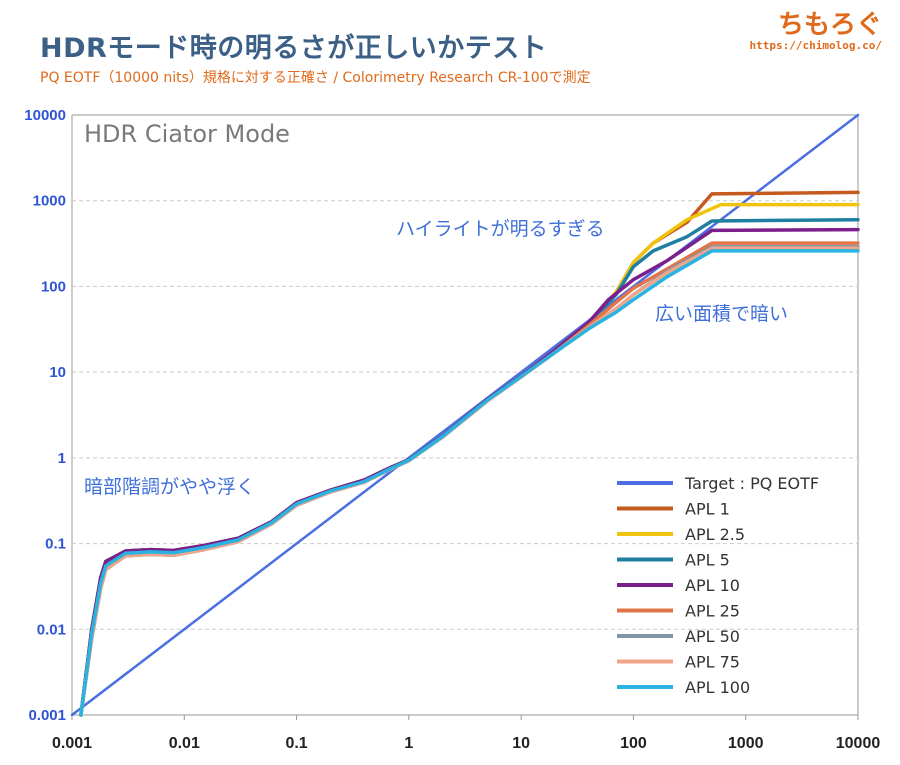 The image size is (900, 765). I want to click on legend-label: APL 100, so click(717, 687).